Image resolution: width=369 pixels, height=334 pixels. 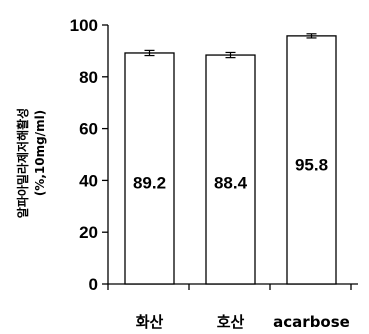 I want to click on y-tick-label: 20, so click(x=88, y=232).